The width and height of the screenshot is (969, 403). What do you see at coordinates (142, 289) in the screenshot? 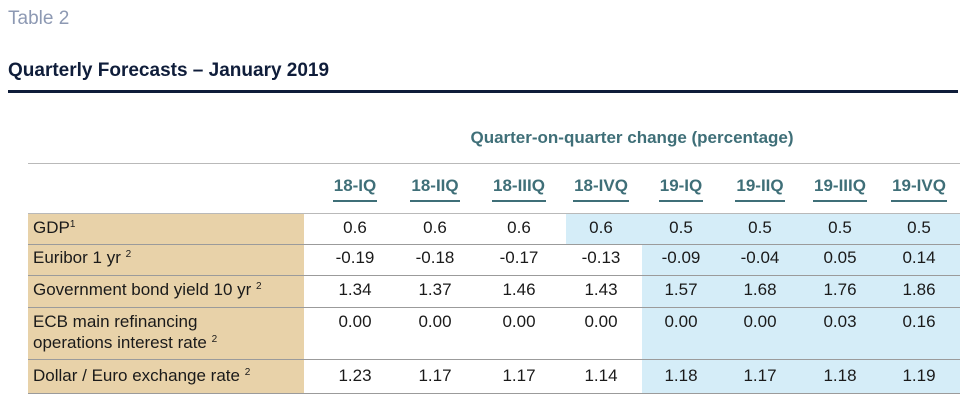
I see `row-label-text: Government bond yield 10 yr` at bounding box center [142, 289].